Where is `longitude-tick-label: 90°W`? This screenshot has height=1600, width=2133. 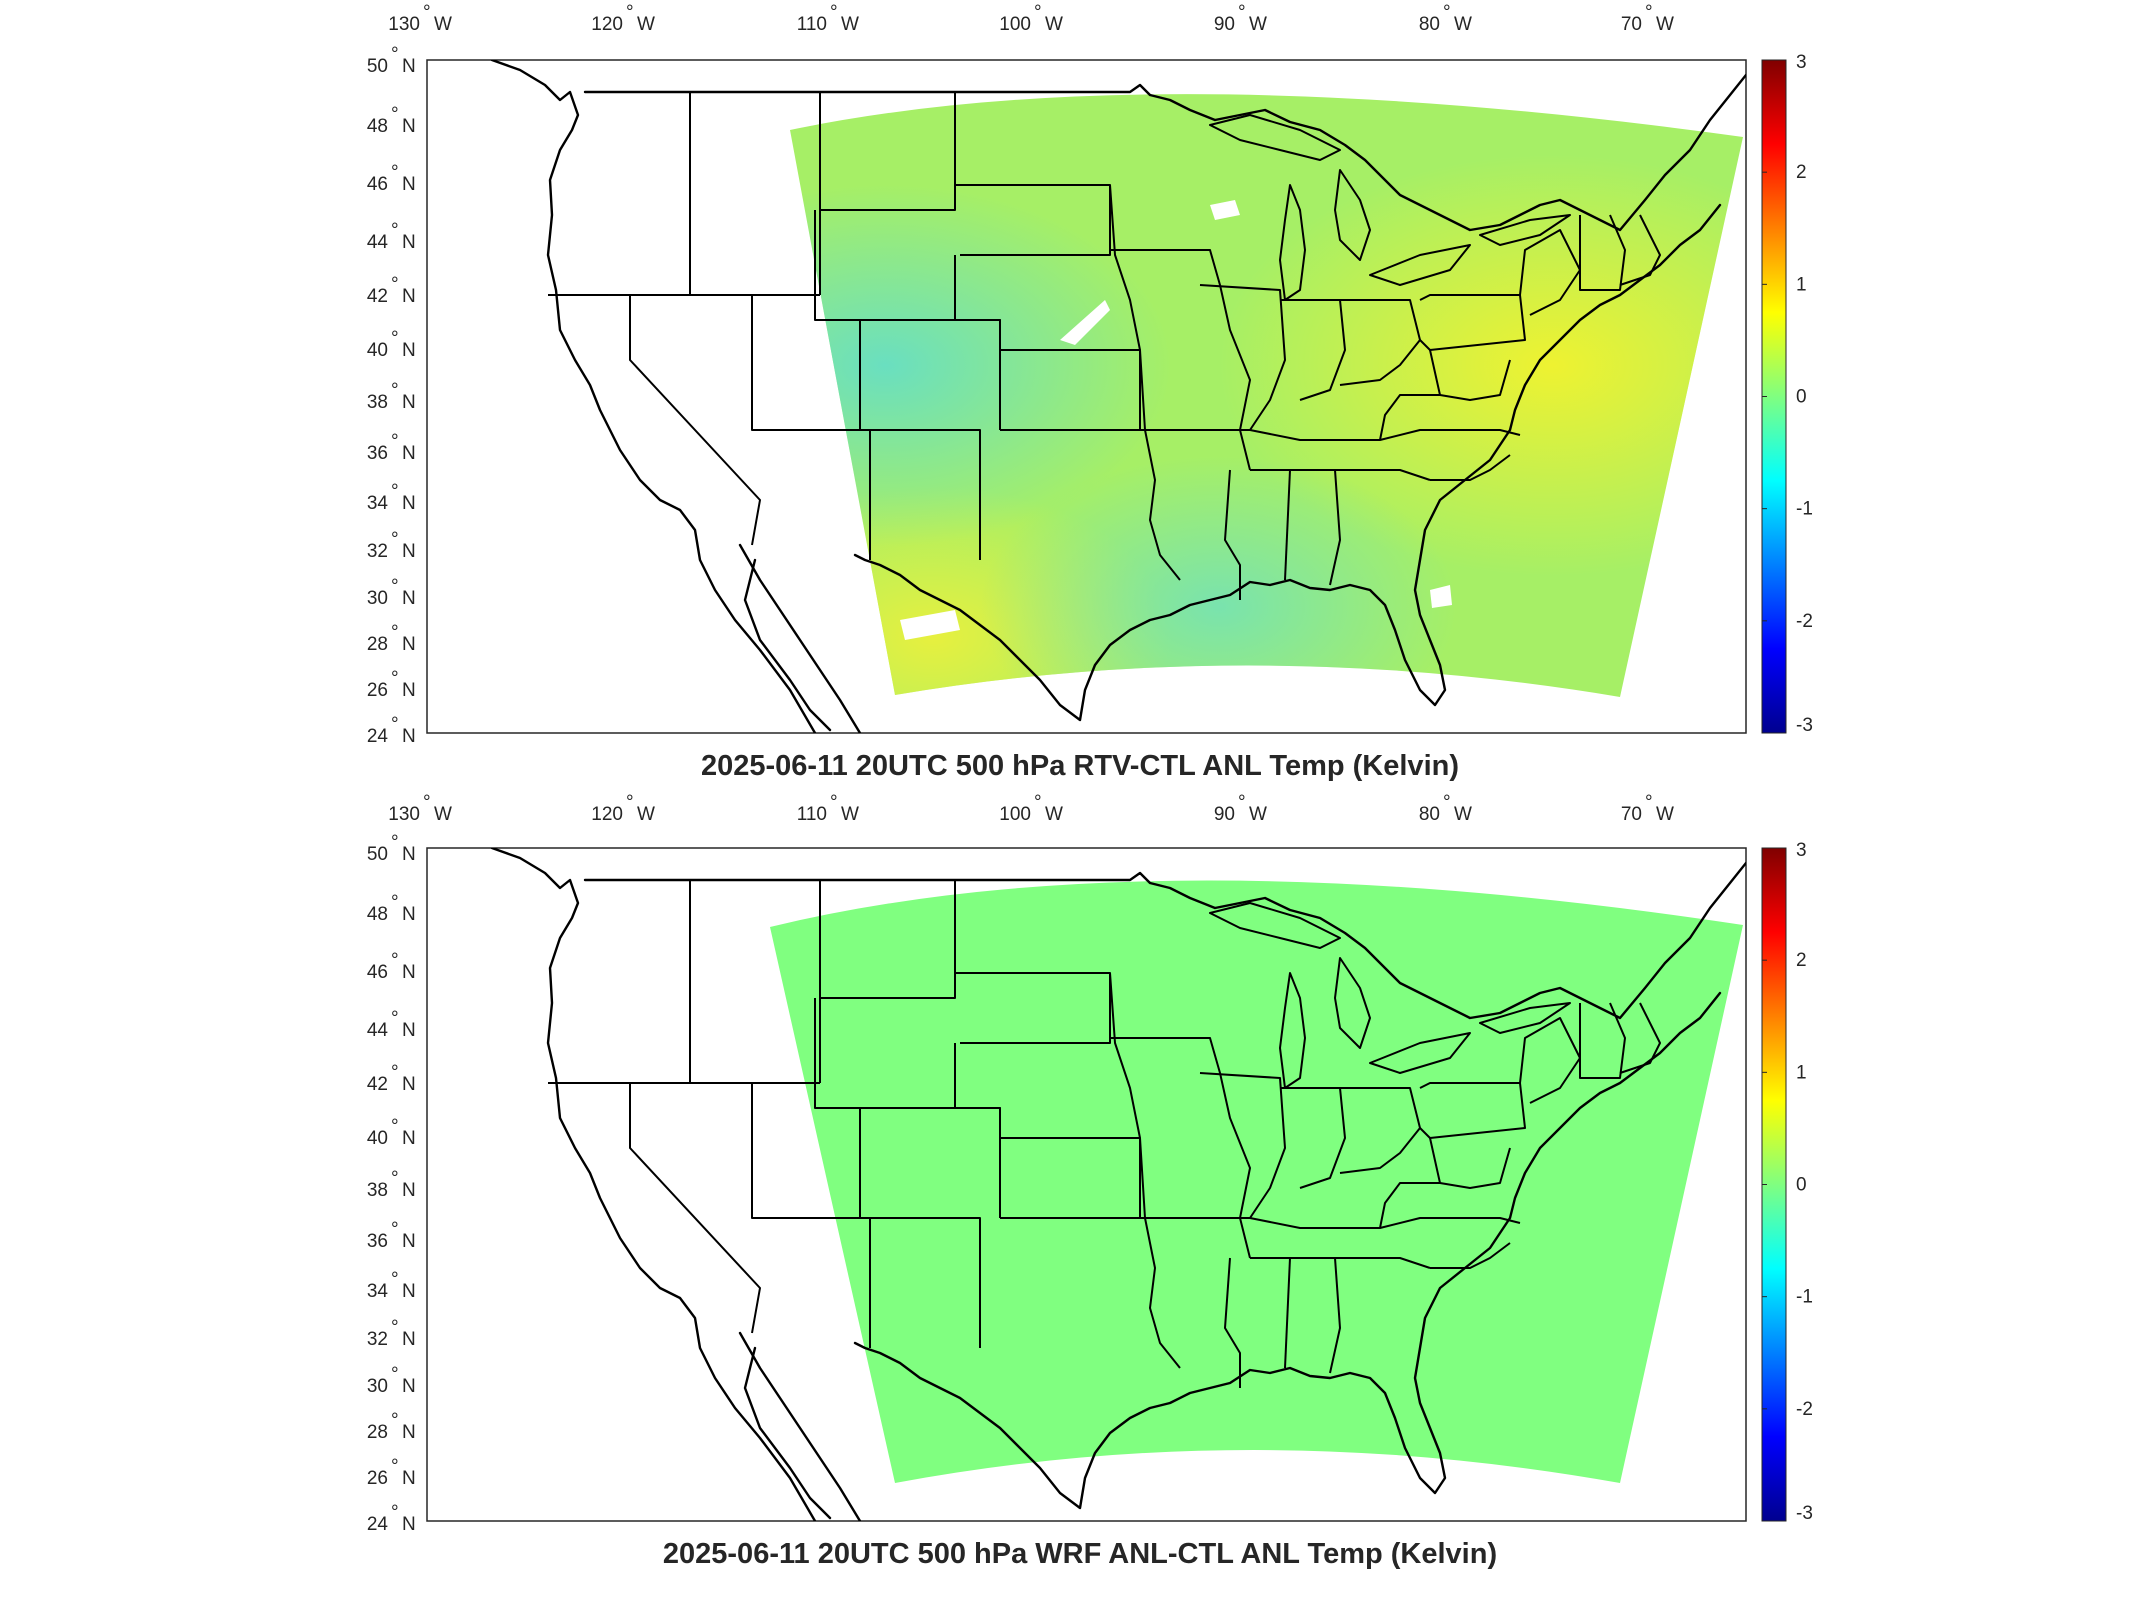
longitude-tick-label: 90°W is located at coordinates (1240, 18).